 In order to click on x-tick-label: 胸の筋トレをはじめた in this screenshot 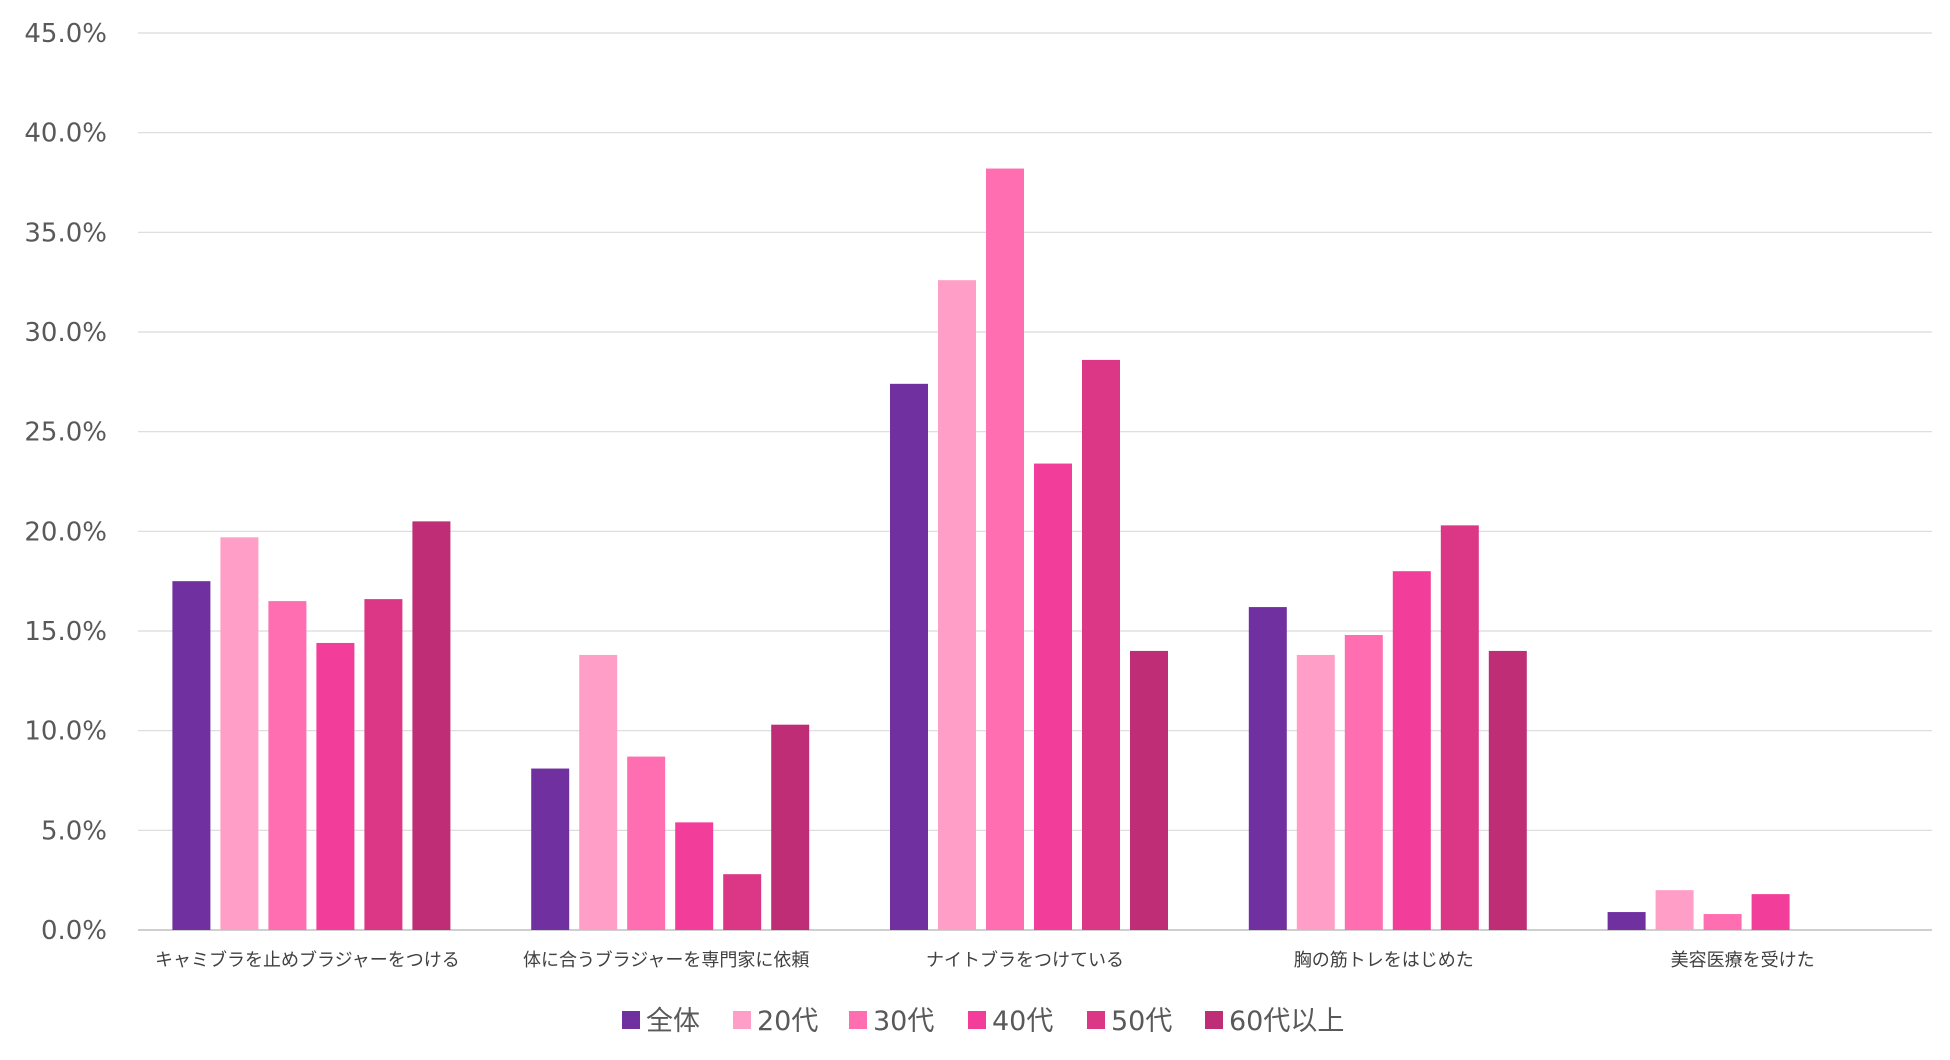, I will do `click(1384, 960)`.